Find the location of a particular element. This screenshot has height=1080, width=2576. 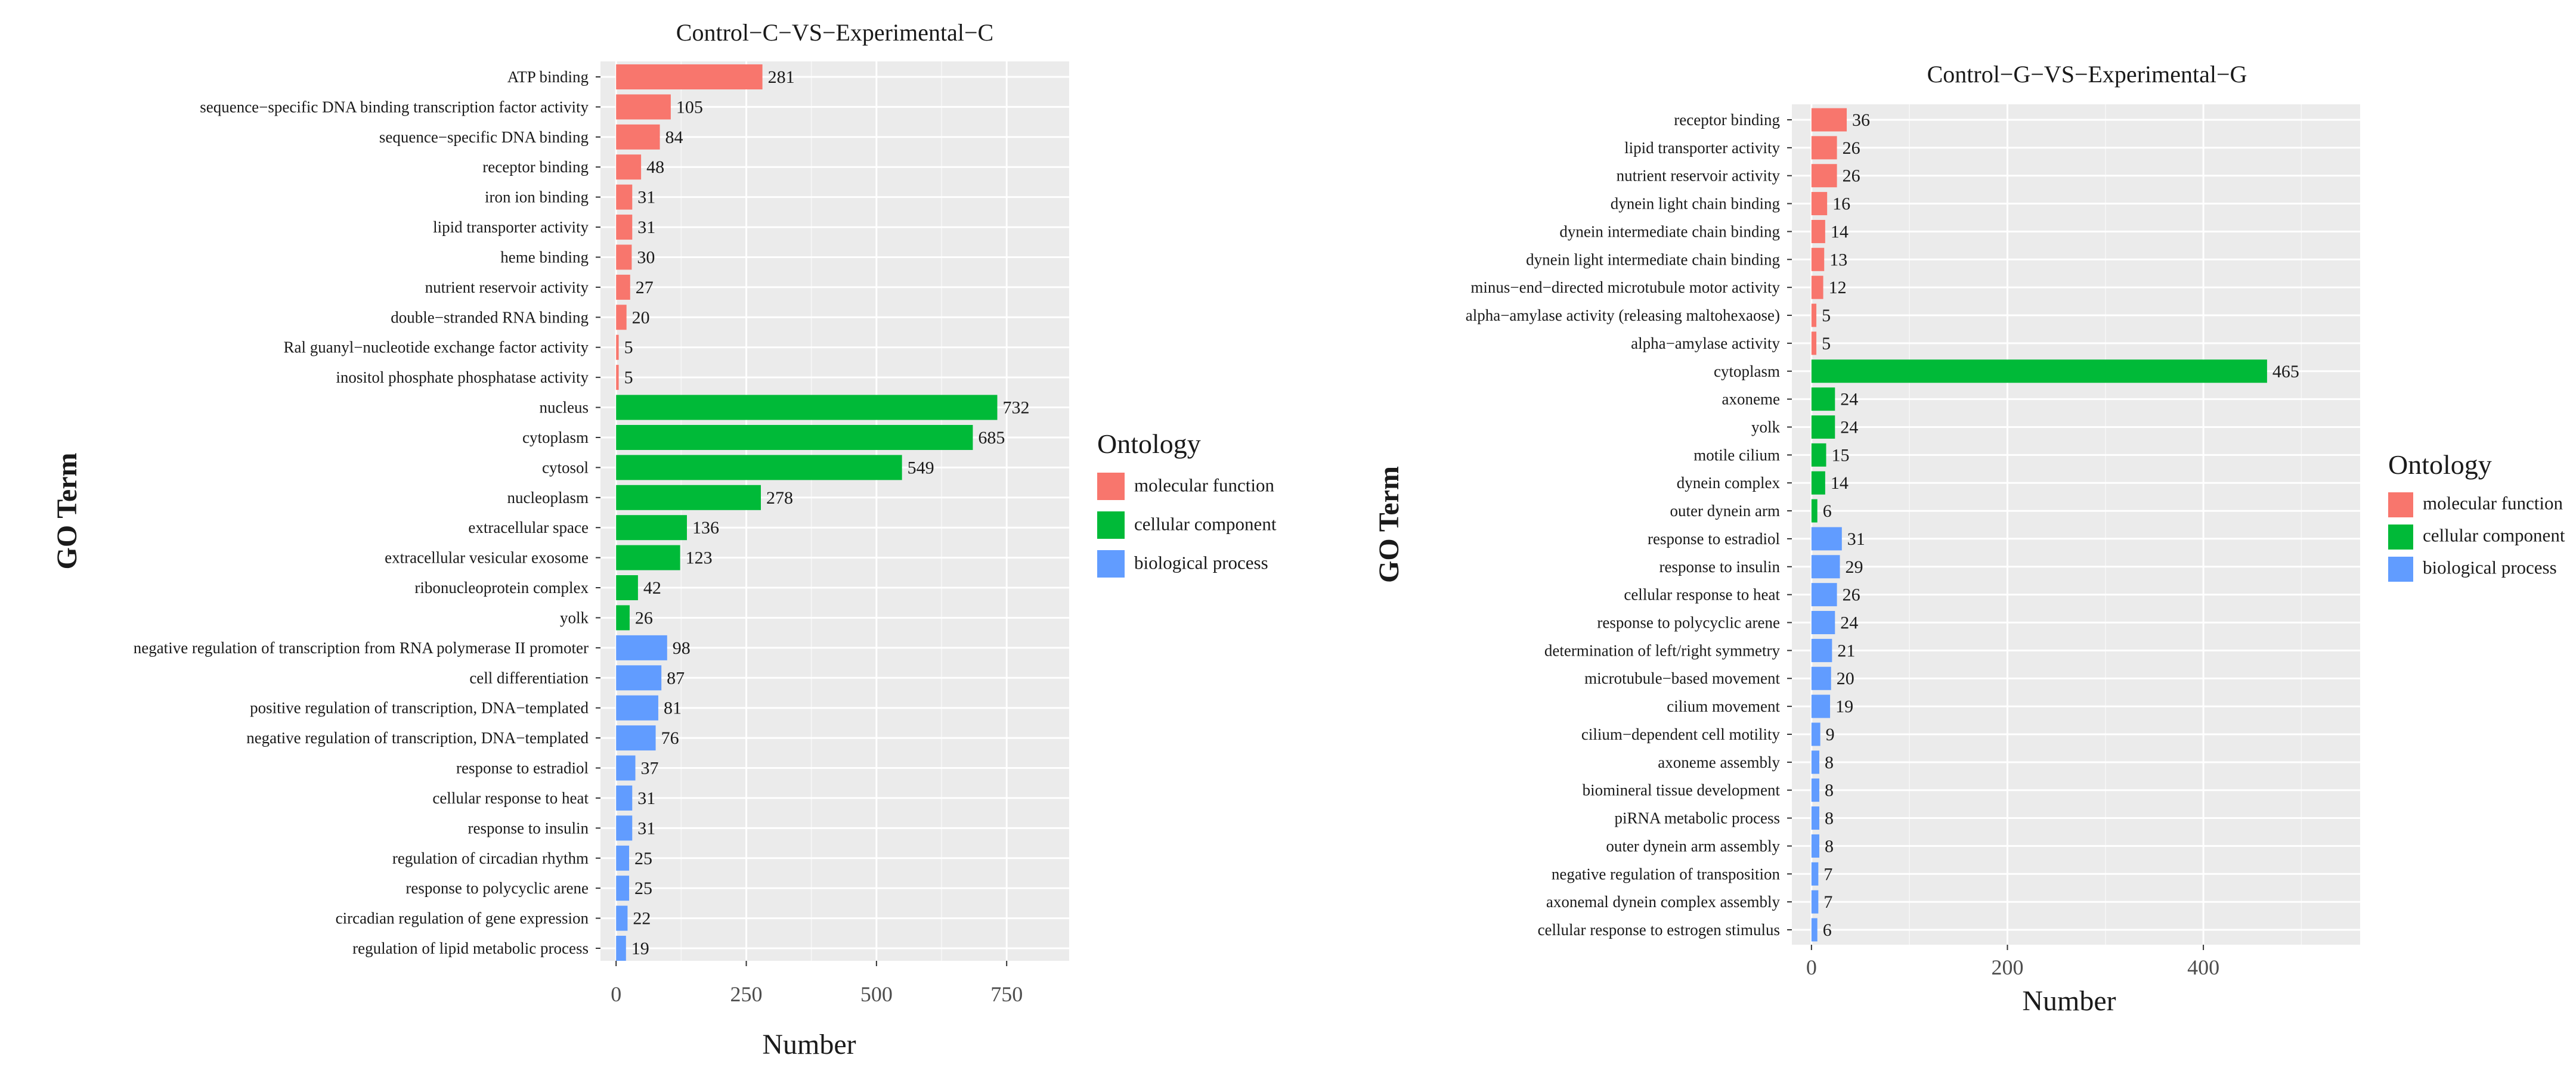

y-tick-label: cytoplasm is located at coordinates (555, 438).